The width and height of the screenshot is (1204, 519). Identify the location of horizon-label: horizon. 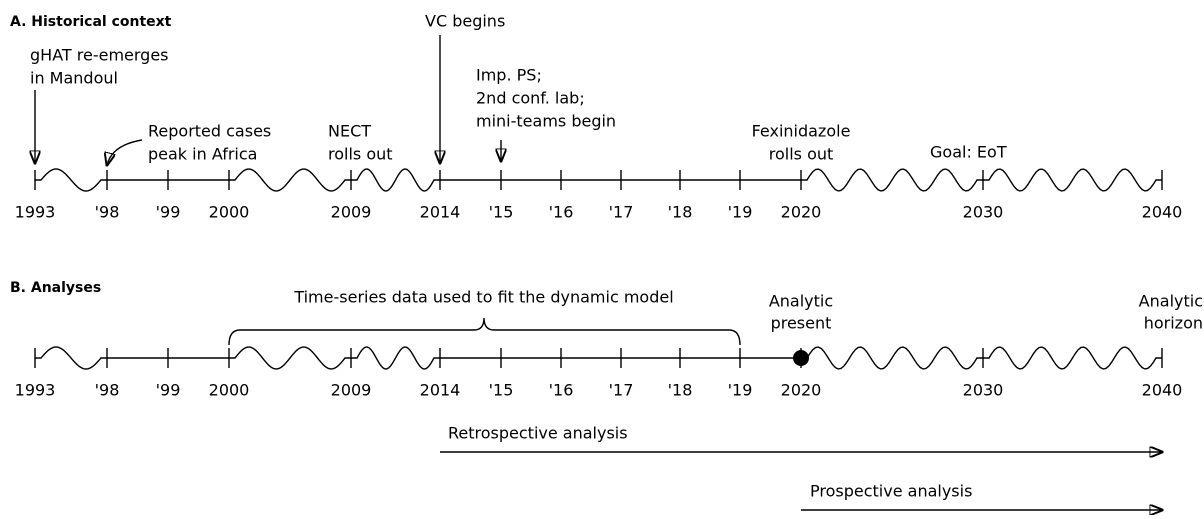
(1173, 323).